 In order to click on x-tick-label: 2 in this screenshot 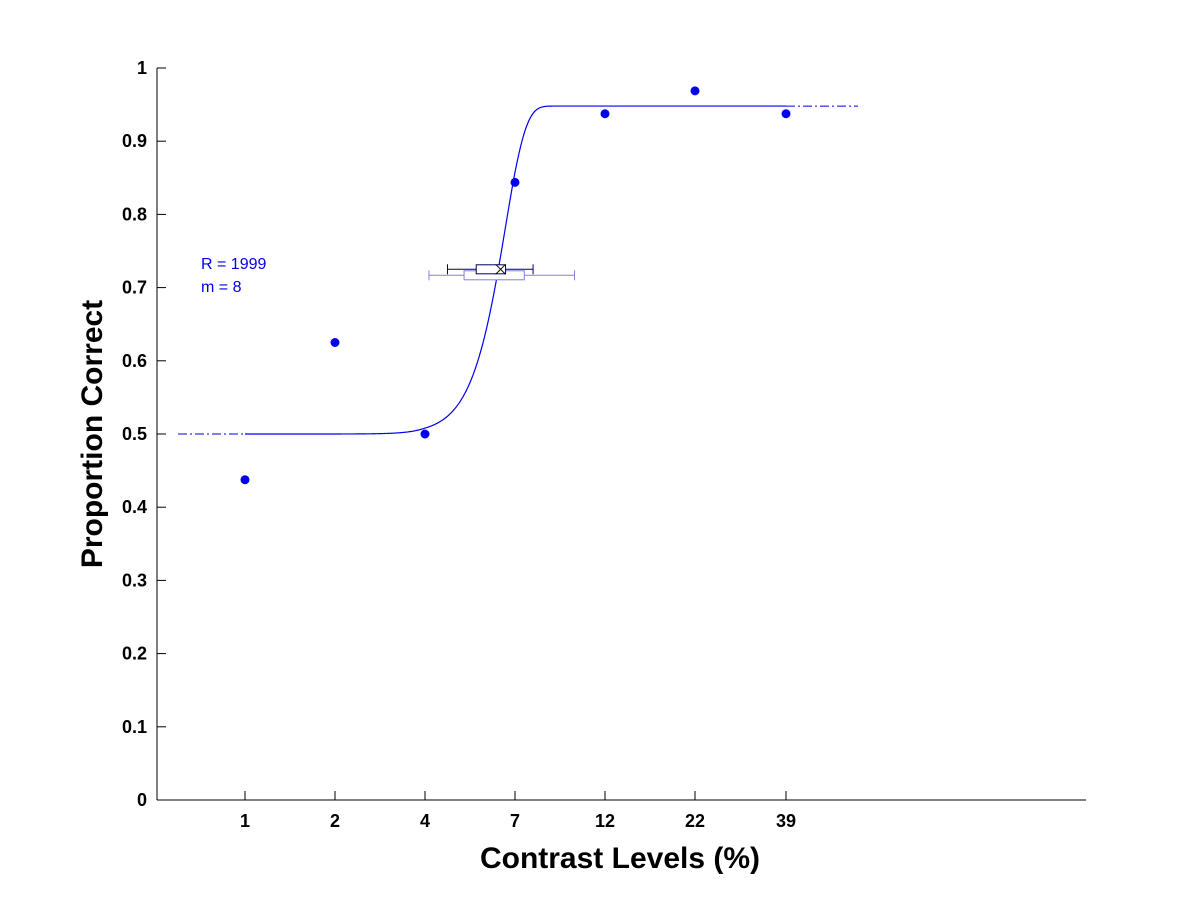, I will do `click(335, 821)`.